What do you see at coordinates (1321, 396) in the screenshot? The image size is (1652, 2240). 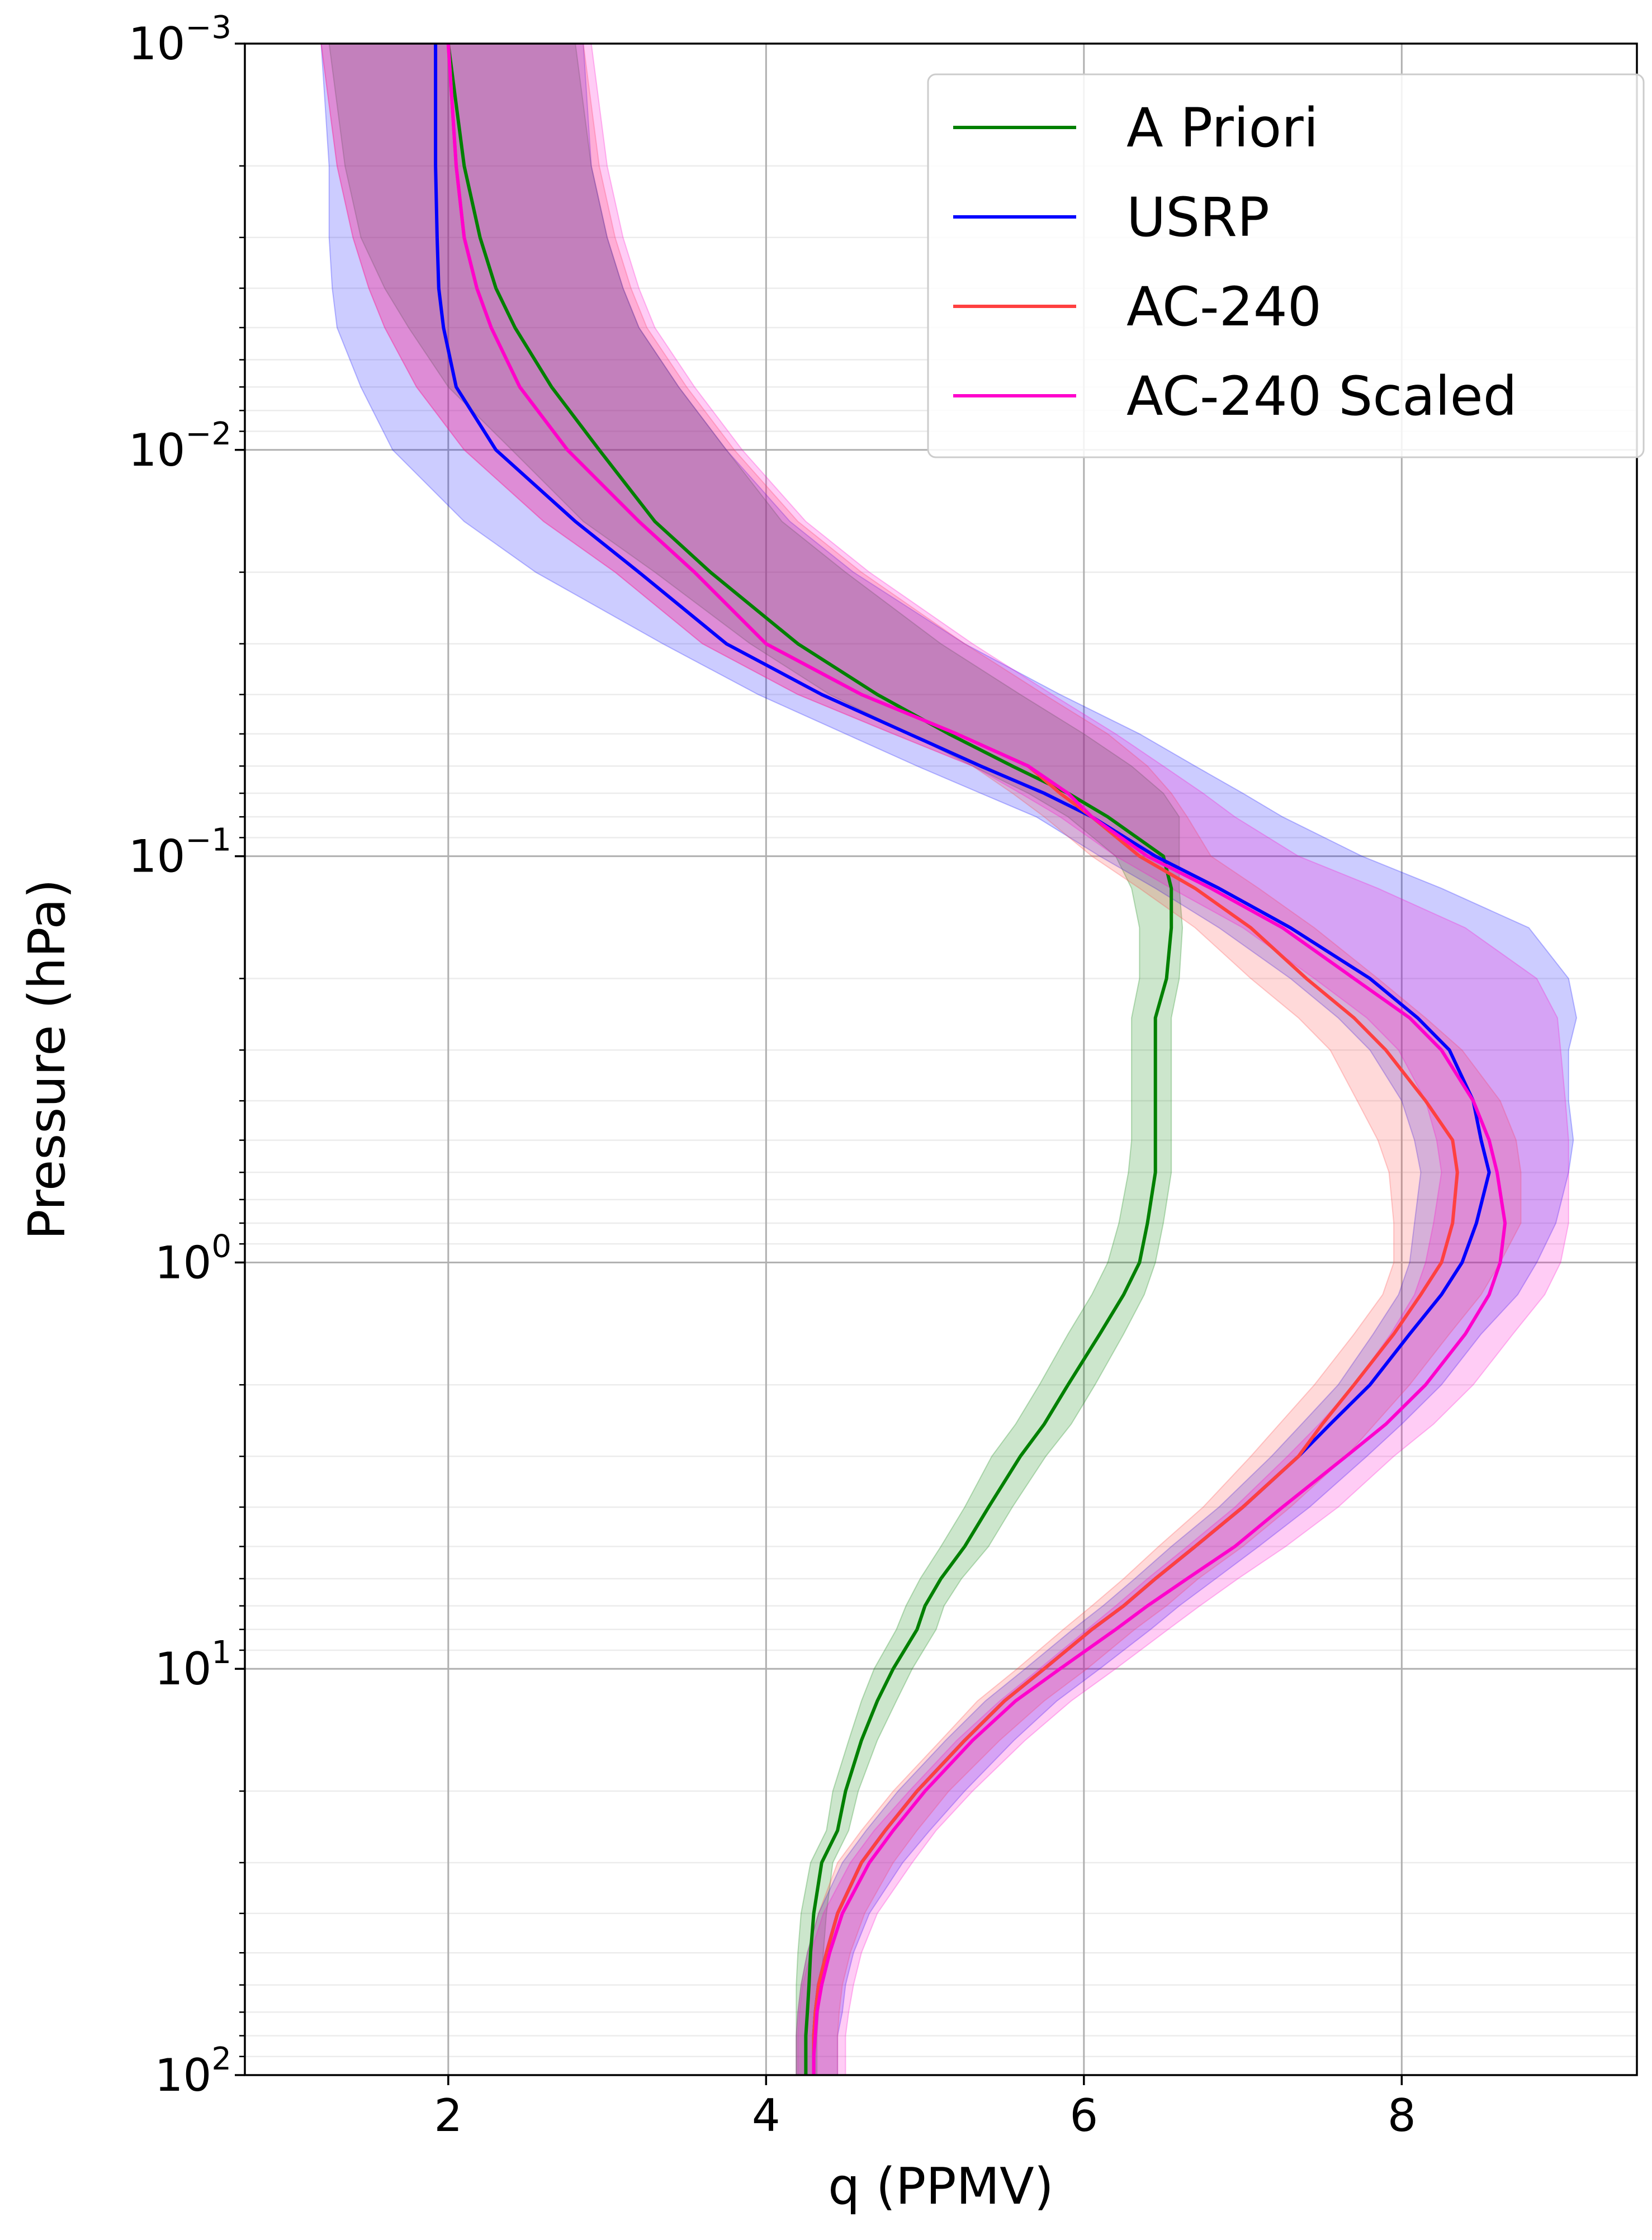 I see `legend-label-ac-240-scaled: AC-240 Scaled` at bounding box center [1321, 396].